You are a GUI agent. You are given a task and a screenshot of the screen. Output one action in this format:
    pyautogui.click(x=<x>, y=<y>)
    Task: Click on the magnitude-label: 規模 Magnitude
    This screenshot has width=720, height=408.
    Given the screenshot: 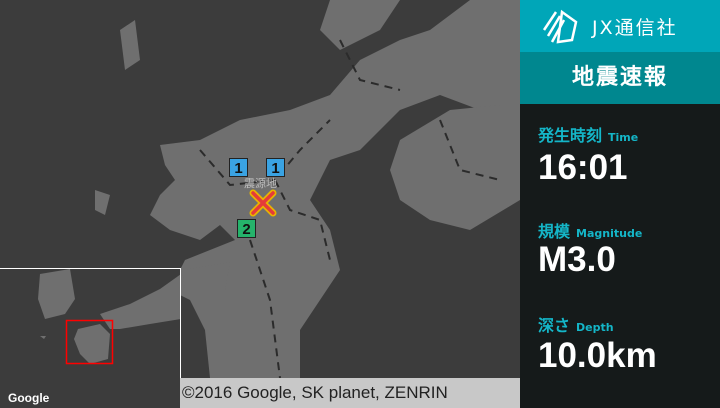 What is the action you would take?
    pyautogui.click(x=590, y=231)
    